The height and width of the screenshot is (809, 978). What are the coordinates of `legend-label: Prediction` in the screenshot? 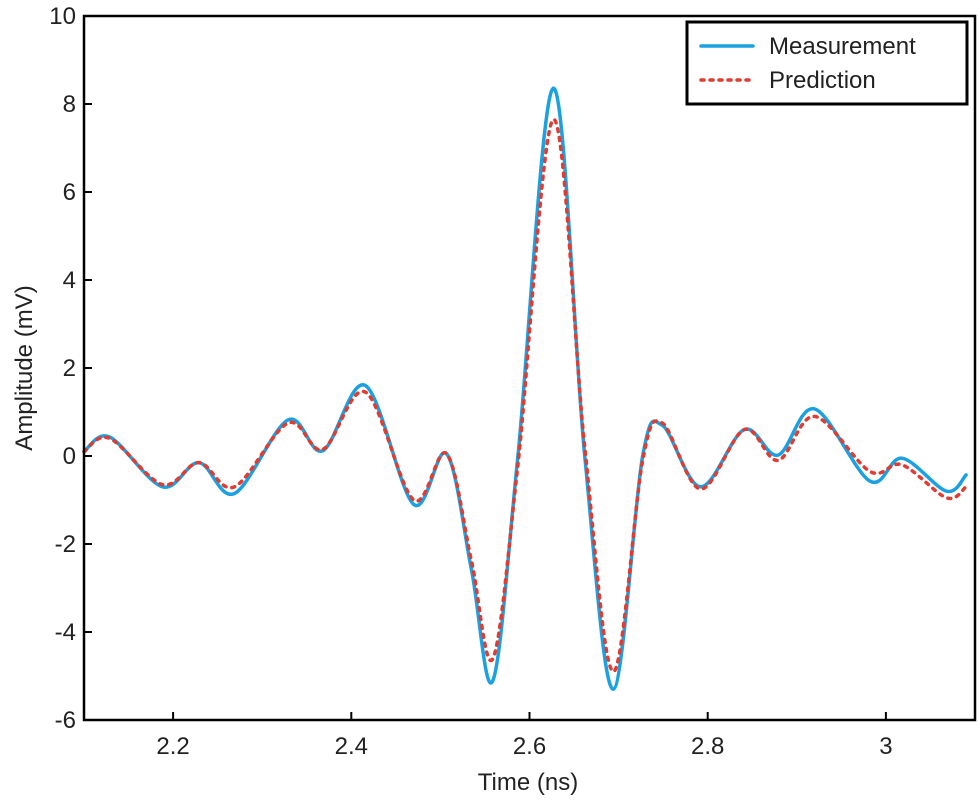 It's located at (822, 80).